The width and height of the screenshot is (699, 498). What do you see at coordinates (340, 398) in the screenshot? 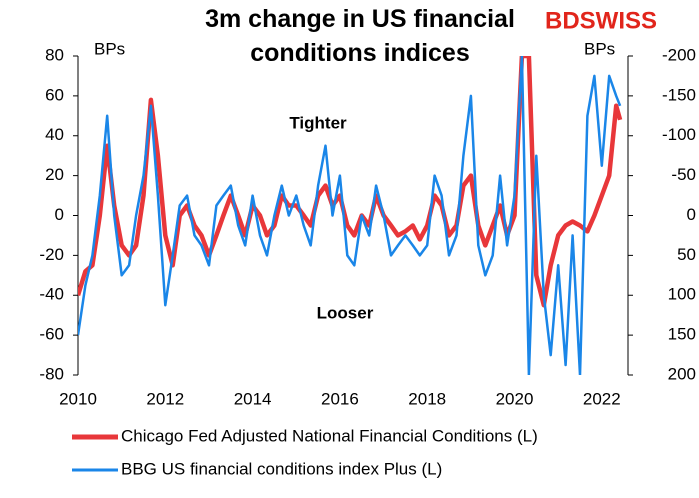
I see `x-tick-label: 2016` at bounding box center [340, 398].